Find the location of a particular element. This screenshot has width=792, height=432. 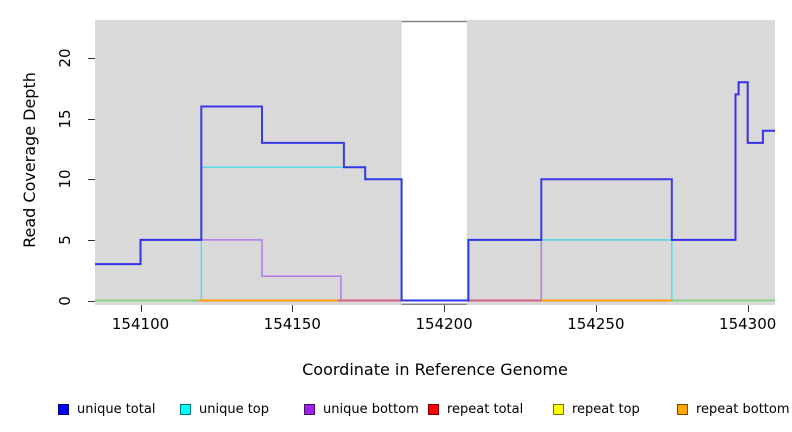

y-tick-label-0: 0 is located at coordinates (65, 300).